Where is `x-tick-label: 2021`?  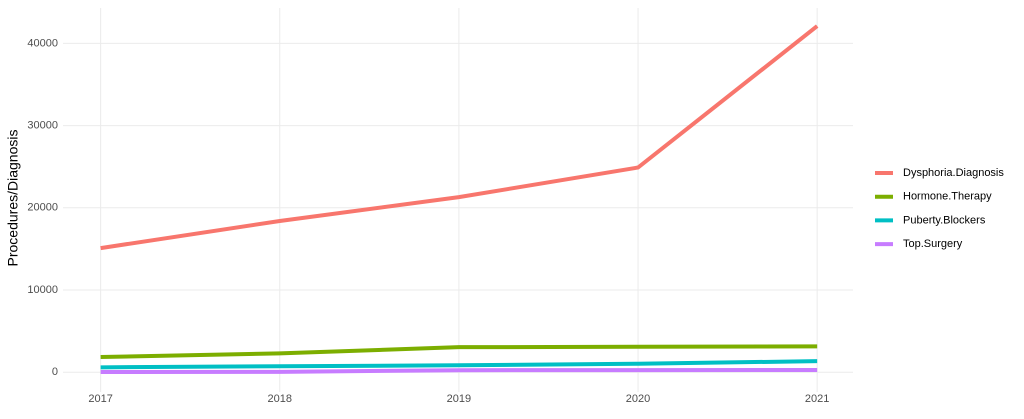
x-tick-label: 2021 is located at coordinates (817, 399).